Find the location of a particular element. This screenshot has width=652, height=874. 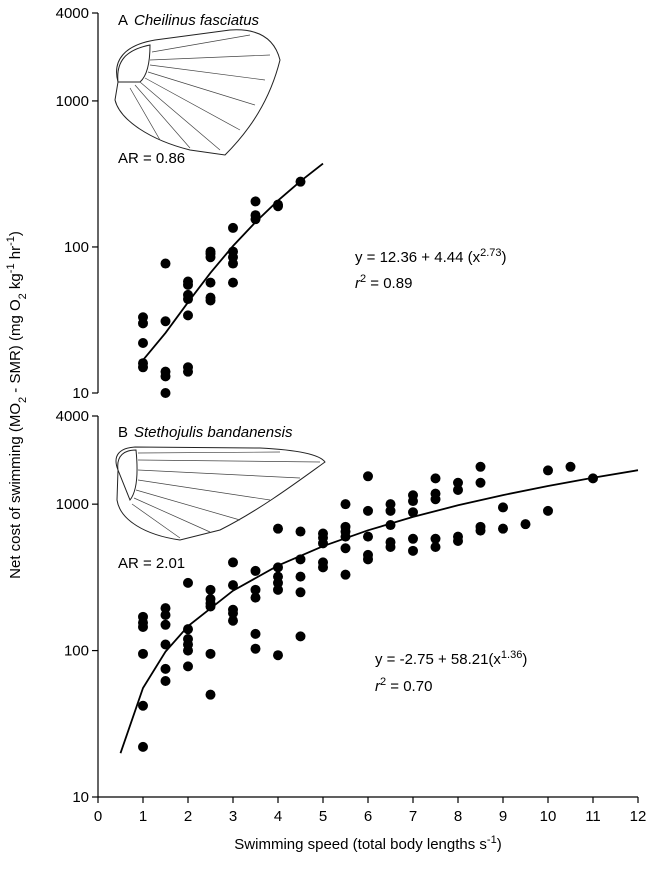

fit-curve is located at coordinates (233, 261).